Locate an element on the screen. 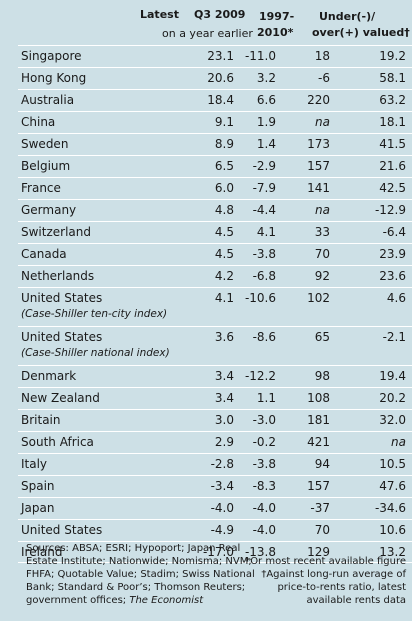 The height and width of the screenshot is (621, 412). table-row: Hong Kong 20.6 3.2 -6 58.1 is located at coordinates (215, 78).